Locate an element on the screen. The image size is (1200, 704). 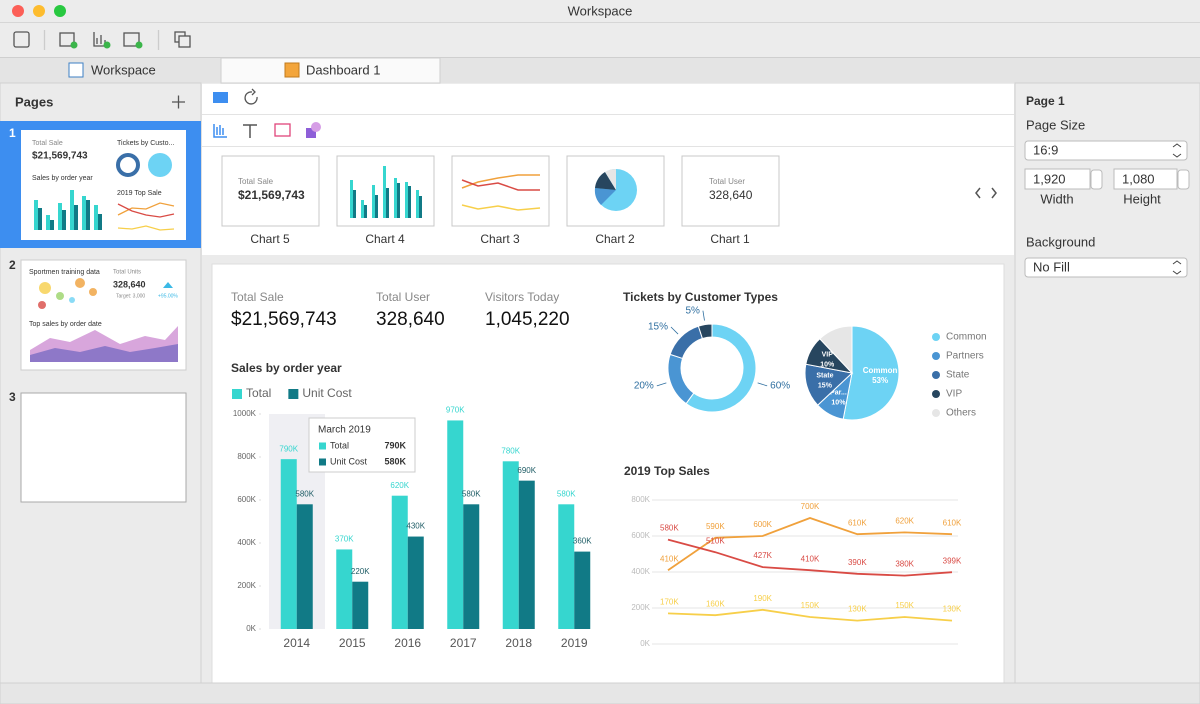
y-tick-label: 800K is located at coordinates (640, 499).